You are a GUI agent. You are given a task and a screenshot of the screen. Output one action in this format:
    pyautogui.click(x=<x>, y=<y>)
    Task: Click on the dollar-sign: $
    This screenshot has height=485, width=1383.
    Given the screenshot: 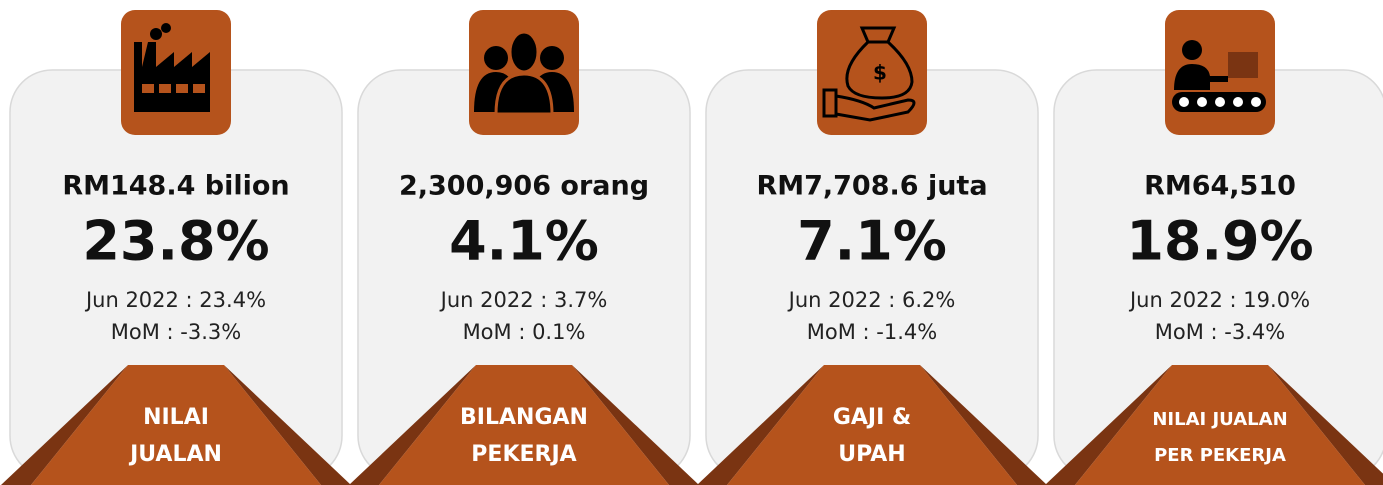 What is the action you would take?
    pyautogui.click(x=880, y=73)
    